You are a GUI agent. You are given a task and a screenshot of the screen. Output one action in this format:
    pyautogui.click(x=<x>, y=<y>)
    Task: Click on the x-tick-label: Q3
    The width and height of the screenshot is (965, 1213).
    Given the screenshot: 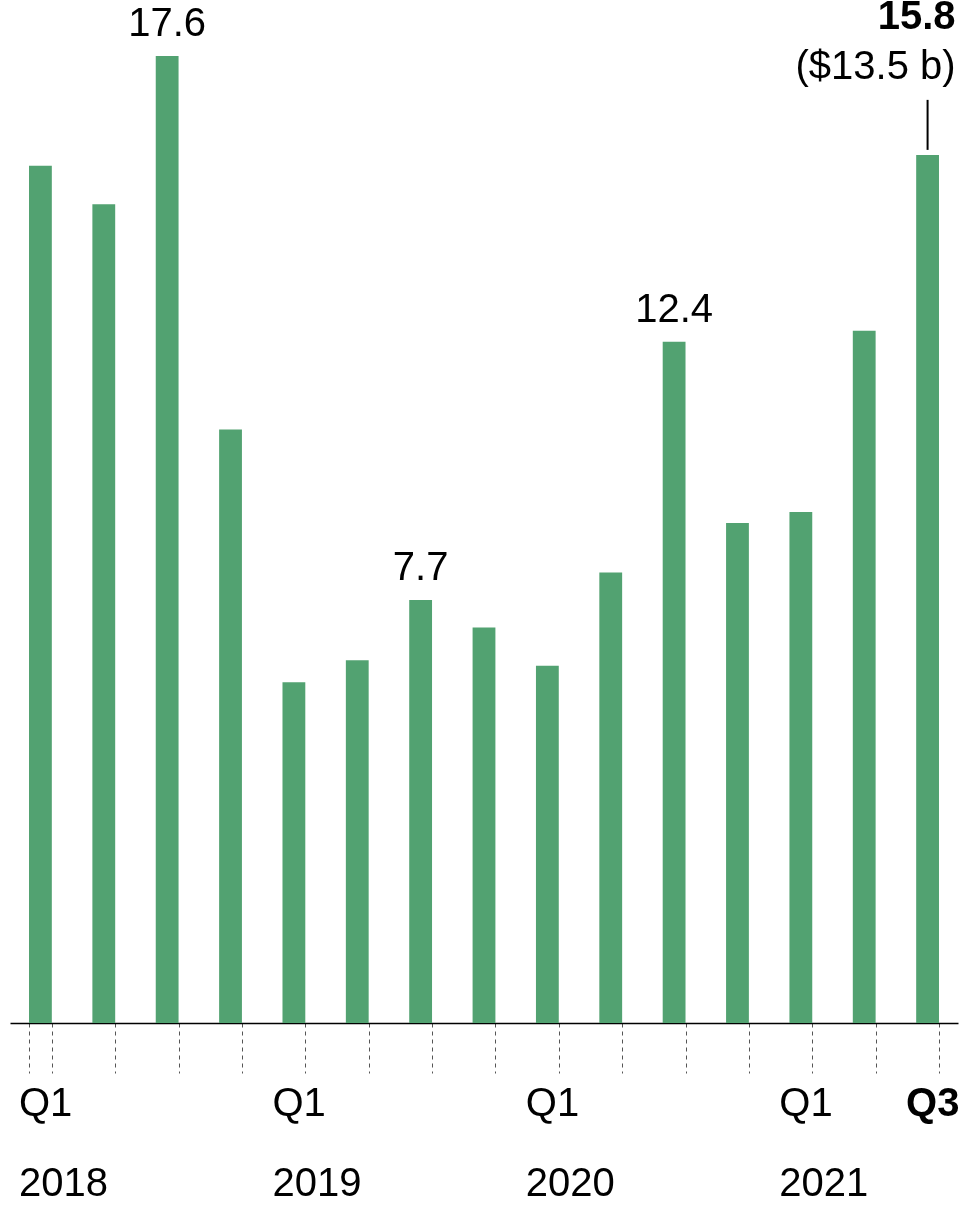 What is the action you would take?
    pyautogui.click(x=933, y=1101)
    